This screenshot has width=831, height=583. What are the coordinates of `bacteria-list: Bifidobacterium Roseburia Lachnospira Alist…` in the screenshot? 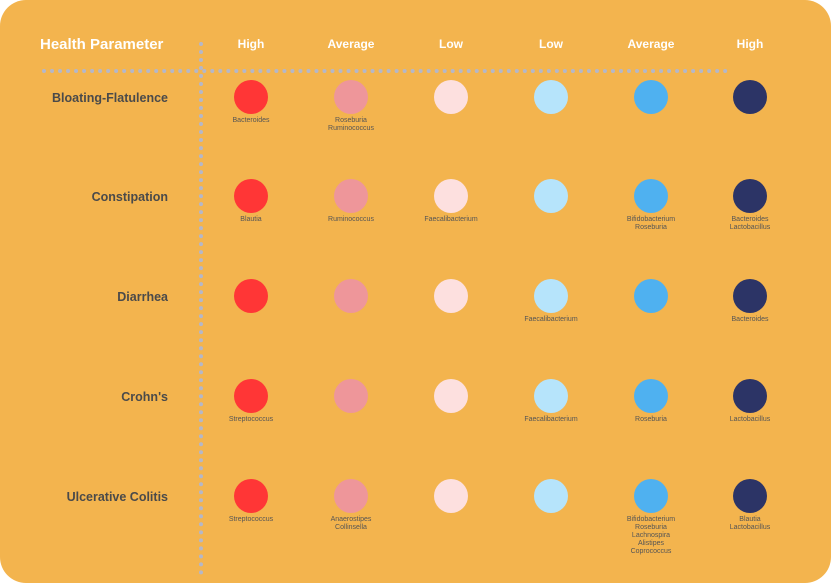 It's located at (651, 536).